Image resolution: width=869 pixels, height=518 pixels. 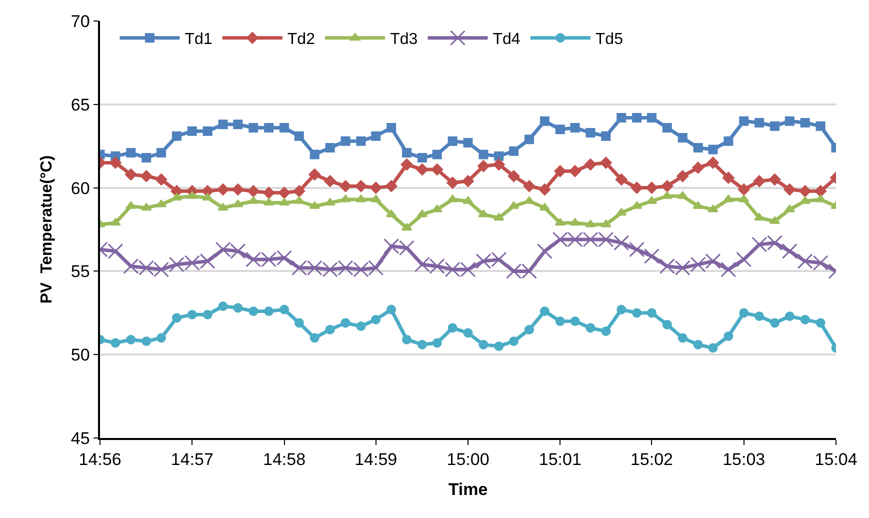 I want to click on x-tick-label: 14:59, so click(x=376, y=460).